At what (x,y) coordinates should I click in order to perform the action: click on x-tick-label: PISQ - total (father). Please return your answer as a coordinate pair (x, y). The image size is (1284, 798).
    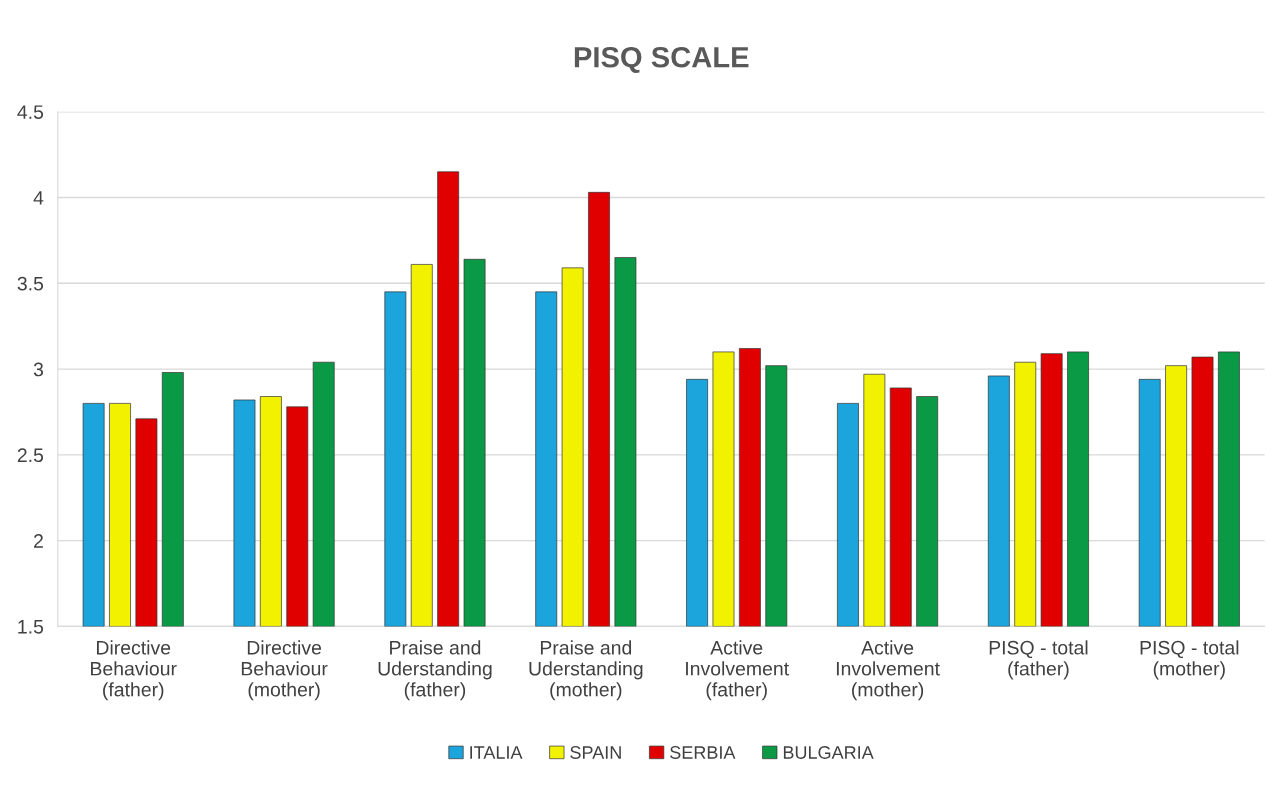
    Looking at the image, I should click on (1038, 660).